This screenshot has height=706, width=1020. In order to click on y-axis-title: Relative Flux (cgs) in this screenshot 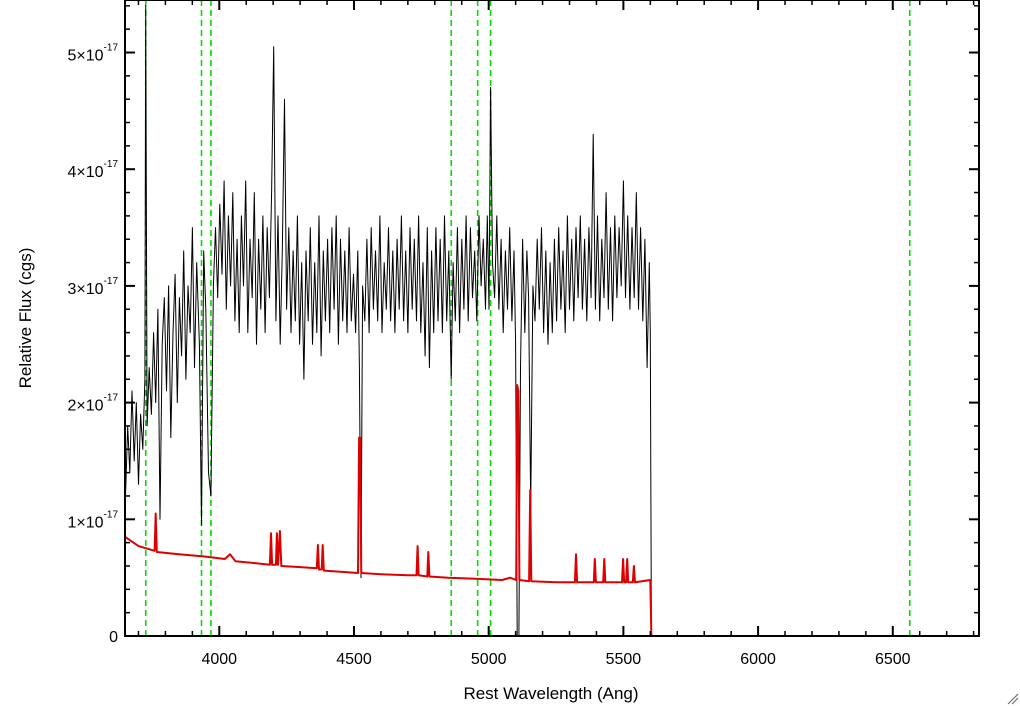, I will do `click(25, 318)`.